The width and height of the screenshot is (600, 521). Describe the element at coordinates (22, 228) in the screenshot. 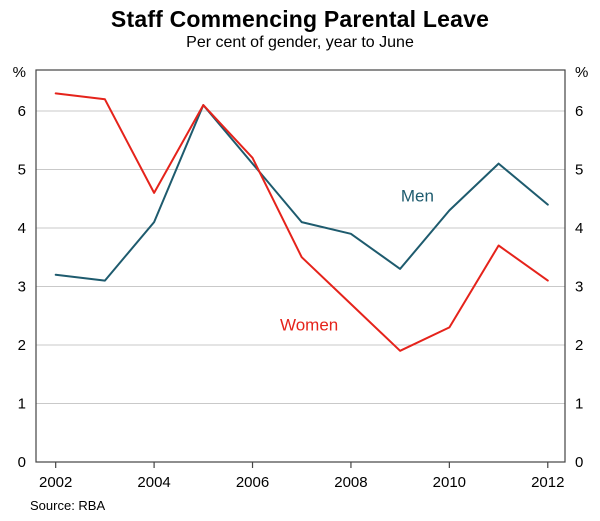

I see `y-tick-label-left: 4` at that location.